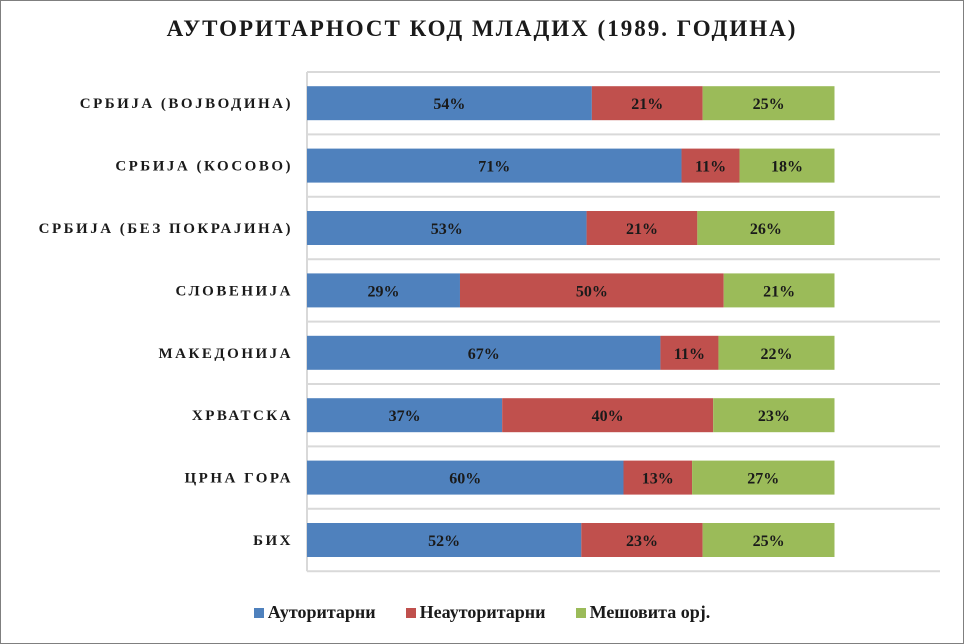 Image resolution: width=964 pixels, height=644 pixels. What do you see at coordinates (242, 416) in the screenshot?
I see `category-label: ХРВАТСКА` at bounding box center [242, 416].